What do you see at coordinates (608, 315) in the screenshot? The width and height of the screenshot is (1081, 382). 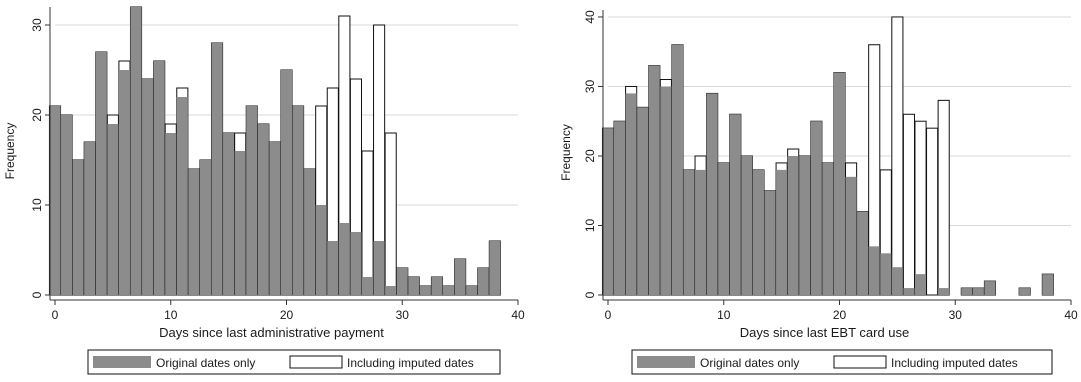 I see `x-tick-label: 0` at bounding box center [608, 315].